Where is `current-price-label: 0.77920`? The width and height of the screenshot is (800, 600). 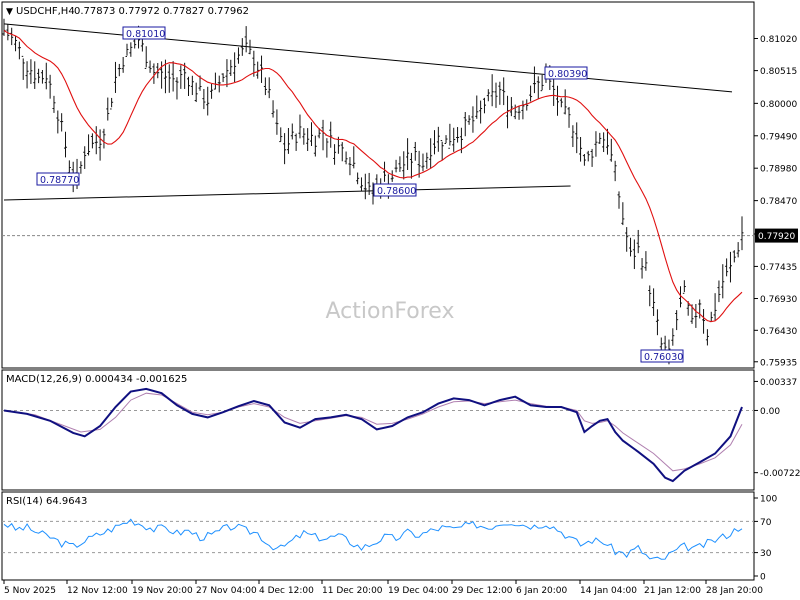
current-price-label: 0.77920 is located at coordinates (776, 237).